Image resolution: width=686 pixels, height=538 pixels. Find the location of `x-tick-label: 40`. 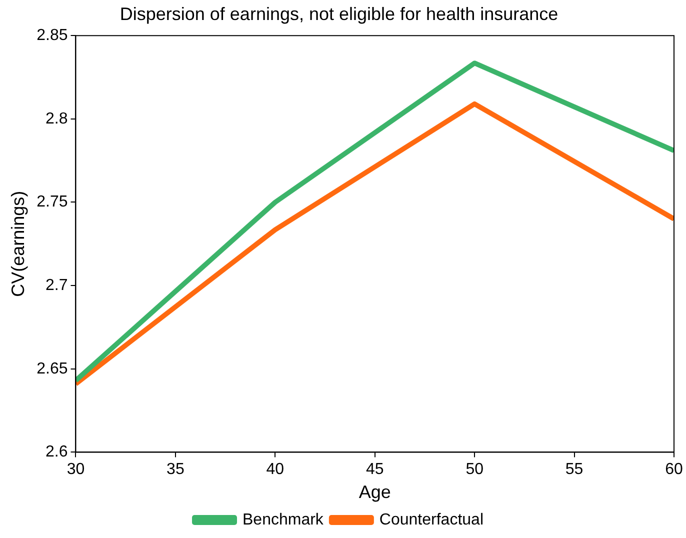

x-tick-label: 40 is located at coordinates (275, 469).